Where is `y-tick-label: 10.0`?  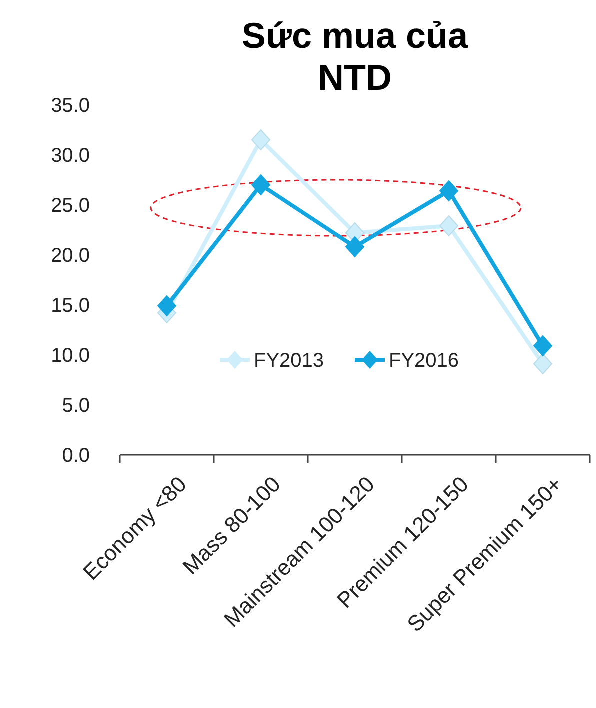 y-tick-label: 10.0 is located at coordinates (70, 356).